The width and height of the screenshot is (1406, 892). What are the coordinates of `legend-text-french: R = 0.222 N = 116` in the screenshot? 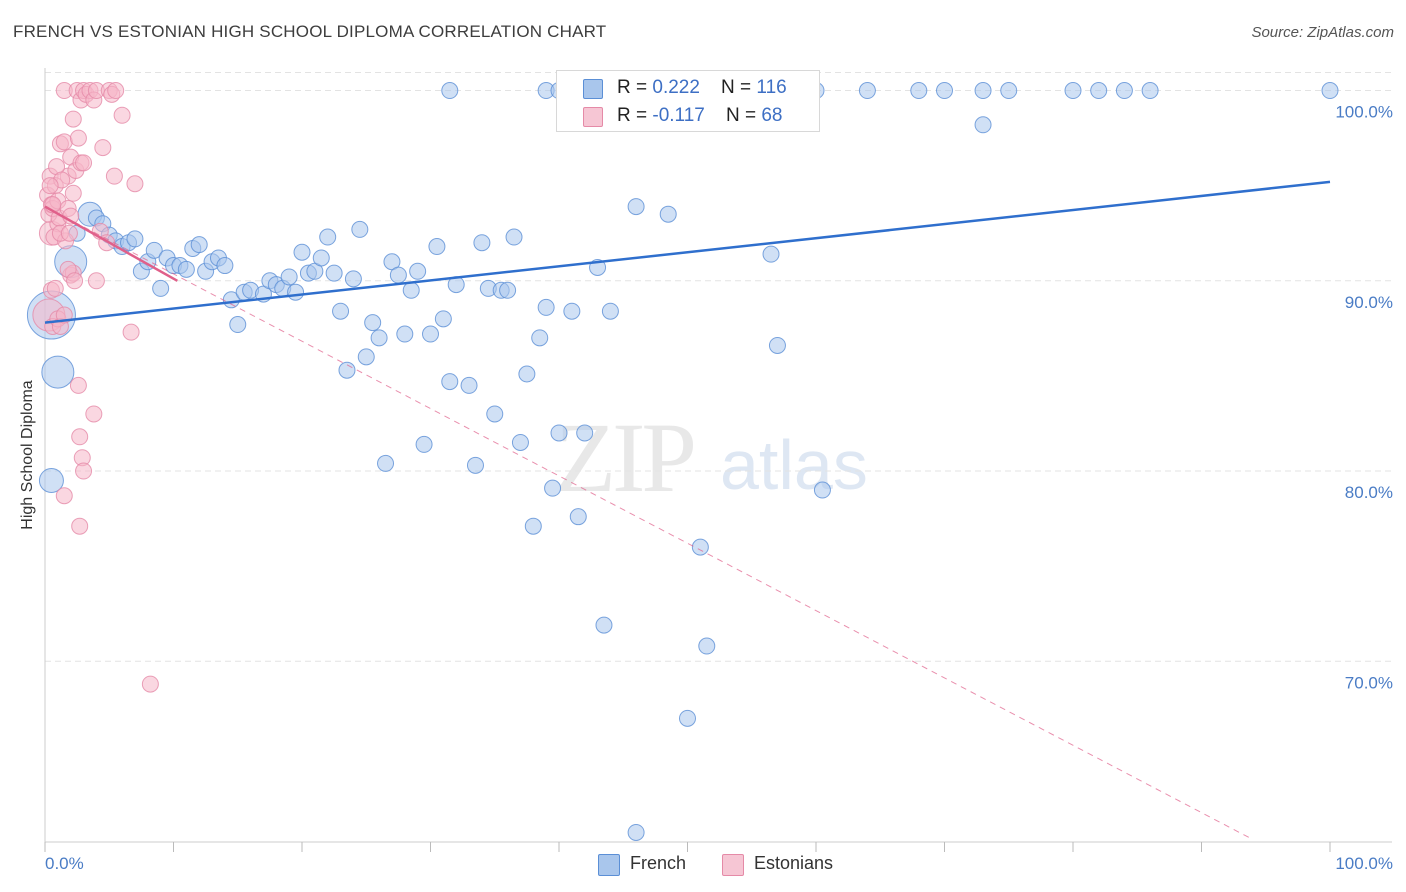 It's located at (702, 88).